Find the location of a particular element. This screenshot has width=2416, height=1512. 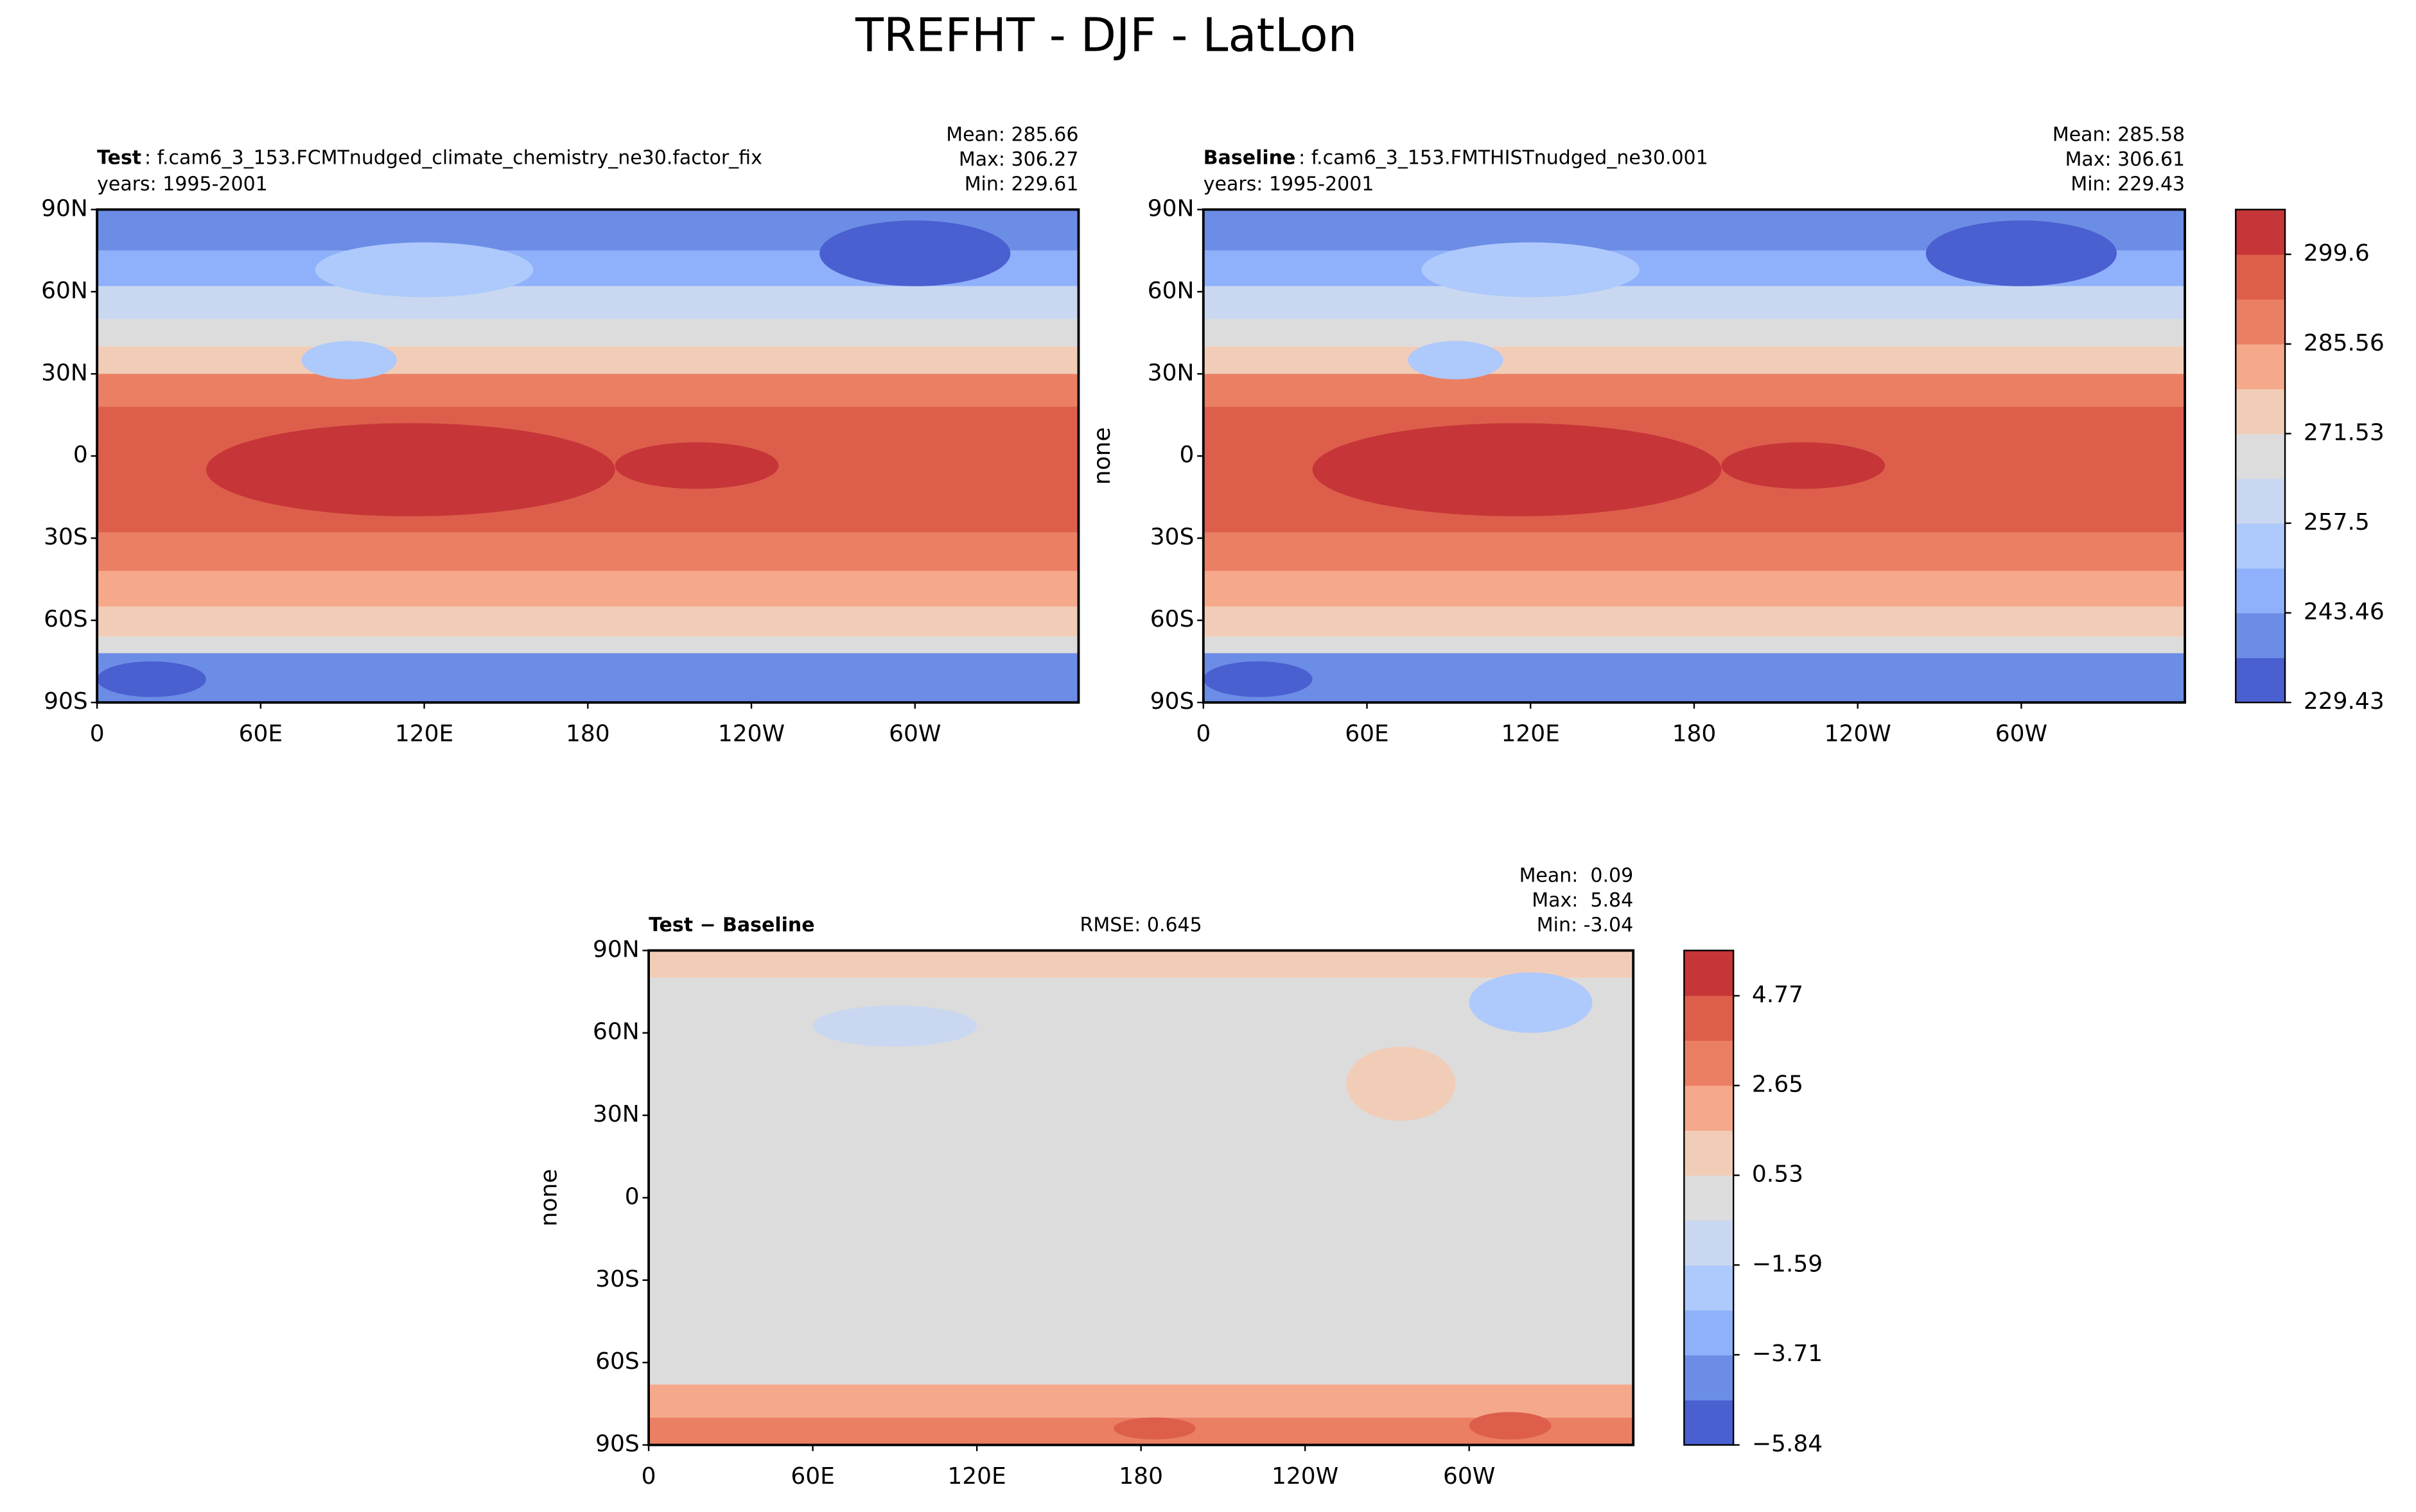

colorbar-tick-label: 271.53 is located at coordinates (2344, 432).